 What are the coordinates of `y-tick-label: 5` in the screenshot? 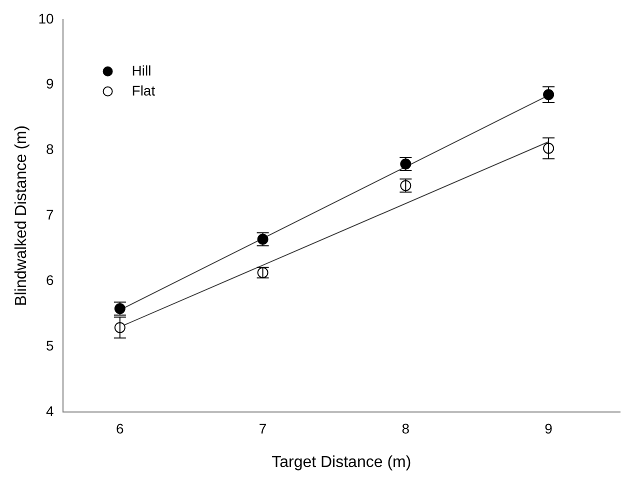 It's located at (50, 345).